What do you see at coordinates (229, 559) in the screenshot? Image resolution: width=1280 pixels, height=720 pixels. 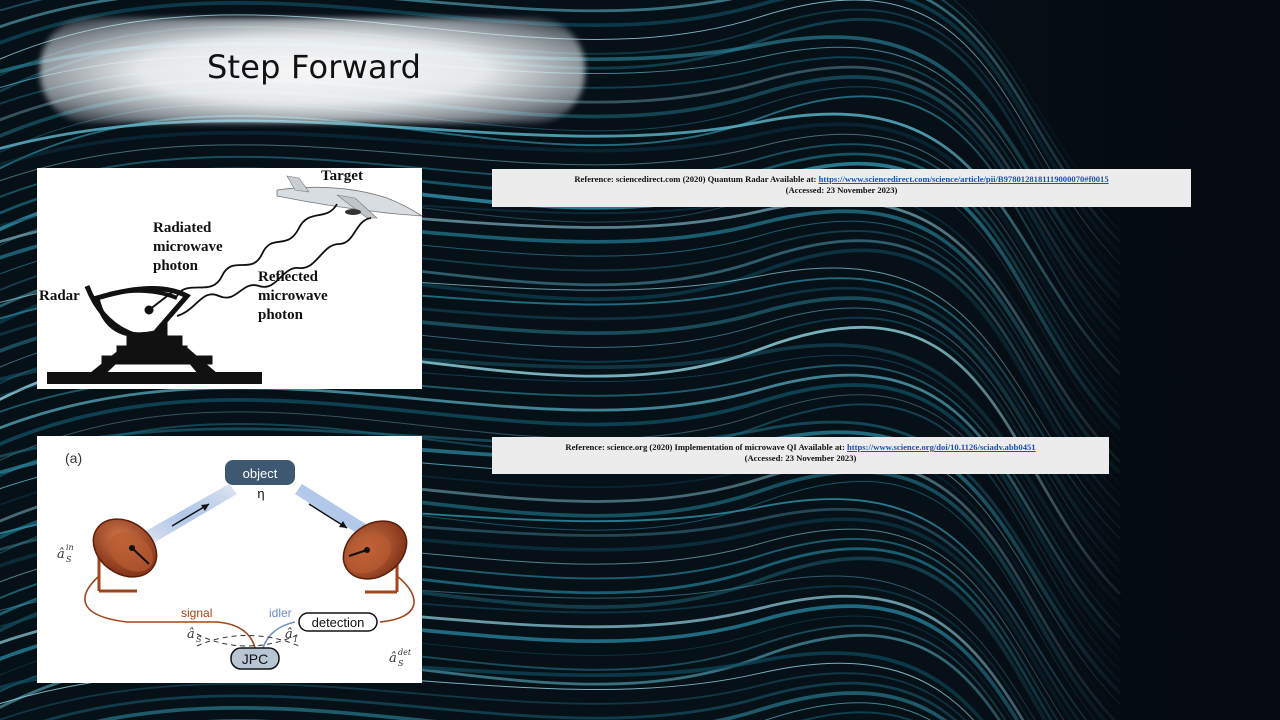 I see `quantum-illumination-figure: (a) object η` at bounding box center [229, 559].